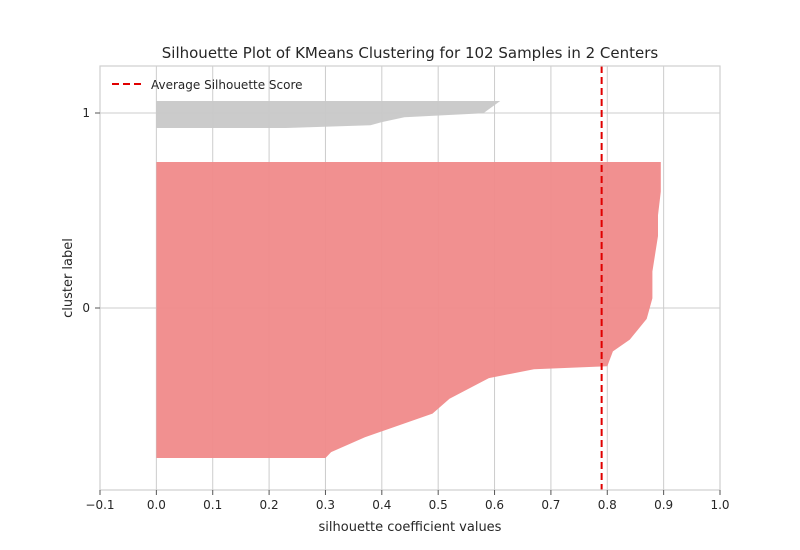  Describe the element at coordinates (407, 501) in the screenshot. I see `x-ticks: −0.1 0.0 0.1 0.2 0.3 0.4 0.5 0.6 0.7 0.8 0.9 1.0` at that location.